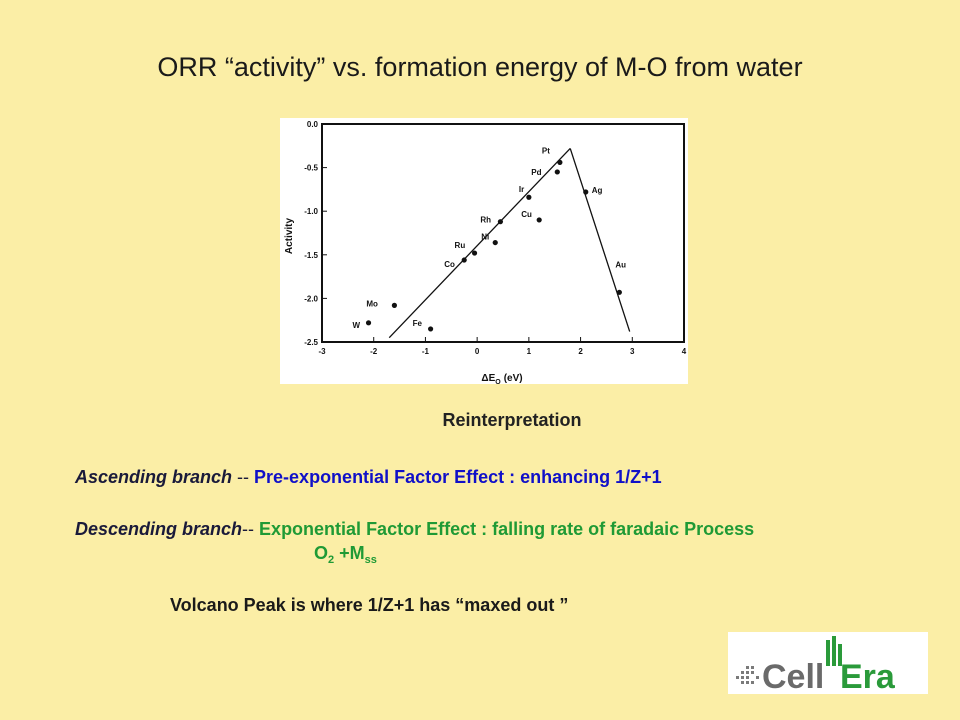 Image resolution: width=960 pixels, height=720 pixels. What do you see at coordinates (597, 190) in the screenshot?
I see `point-label-ag: Ag` at bounding box center [597, 190].